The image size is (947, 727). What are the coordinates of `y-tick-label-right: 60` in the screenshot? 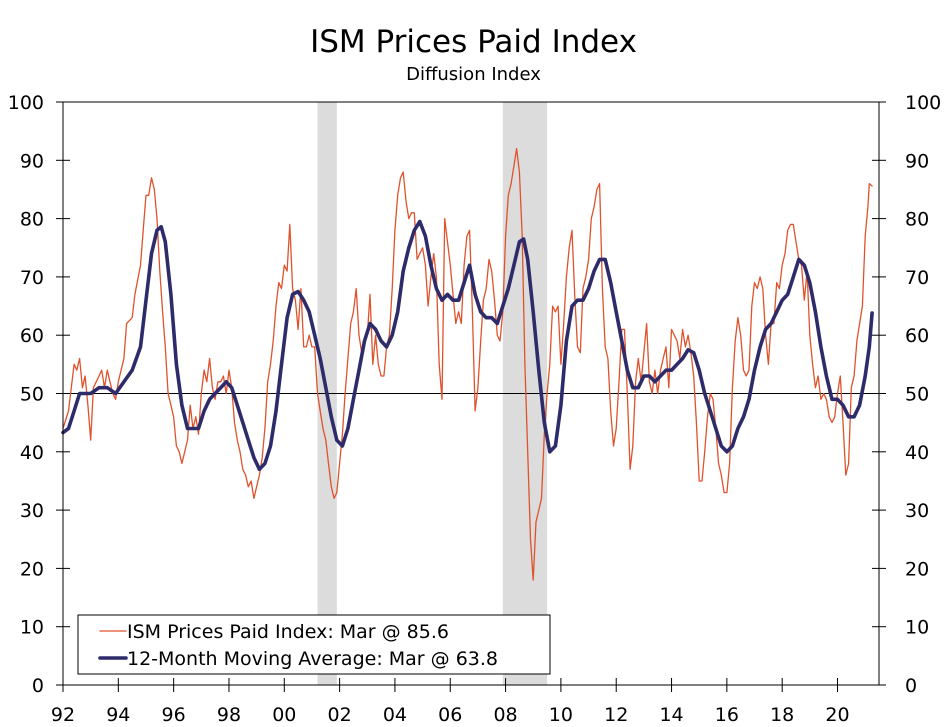 It's located at (917, 336).